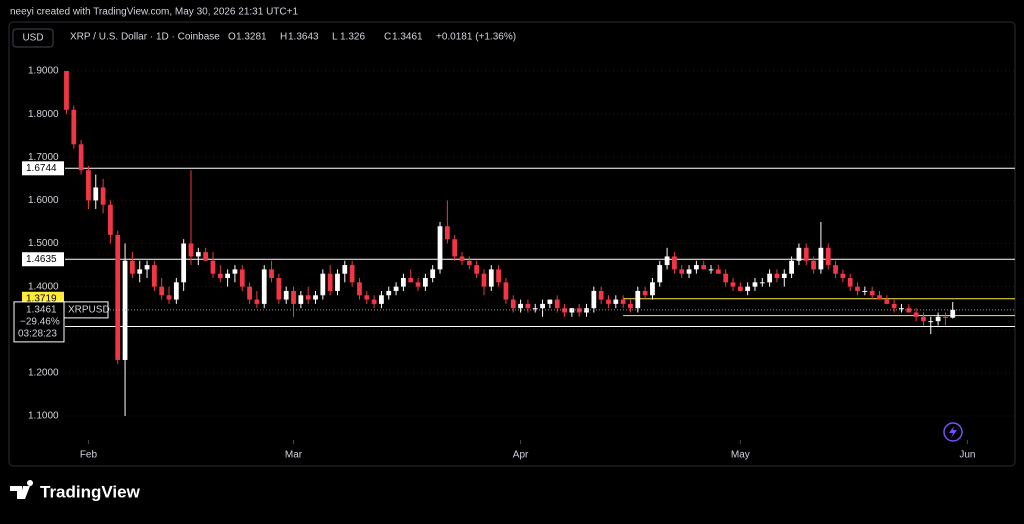  What do you see at coordinates (303, 37) in the screenshot?
I see `legend-value: 1.3643` at bounding box center [303, 37].